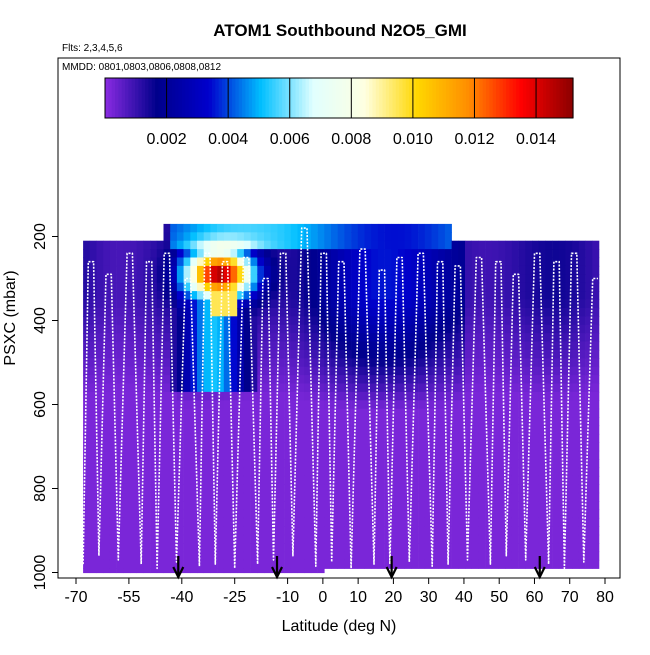 This screenshot has width=650, height=655. What do you see at coordinates (429, 597) in the screenshot?
I see `x-tick-label: 30` at bounding box center [429, 597].